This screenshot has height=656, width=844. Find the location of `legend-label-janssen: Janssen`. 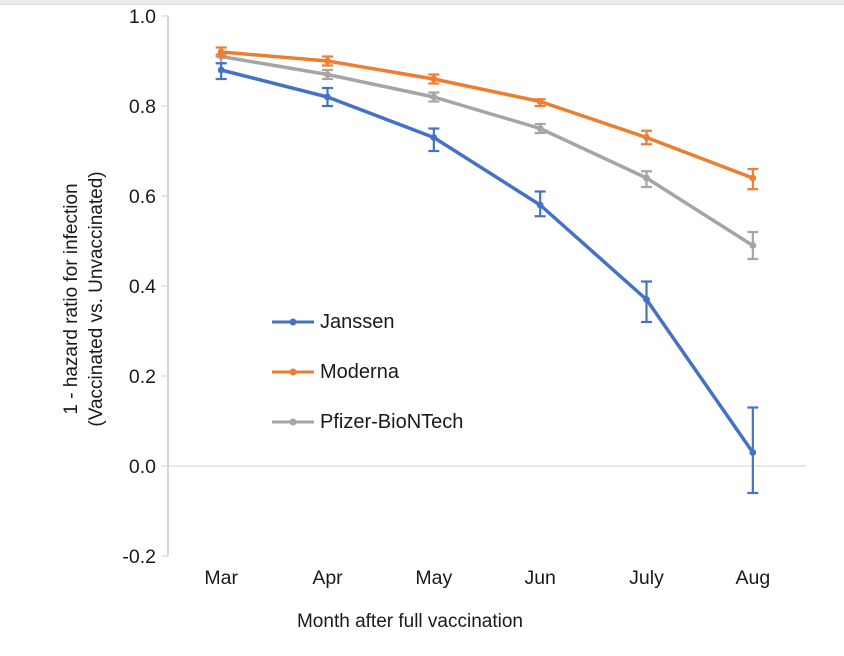

legend-label-janssen: Janssen is located at coordinates (357, 321).